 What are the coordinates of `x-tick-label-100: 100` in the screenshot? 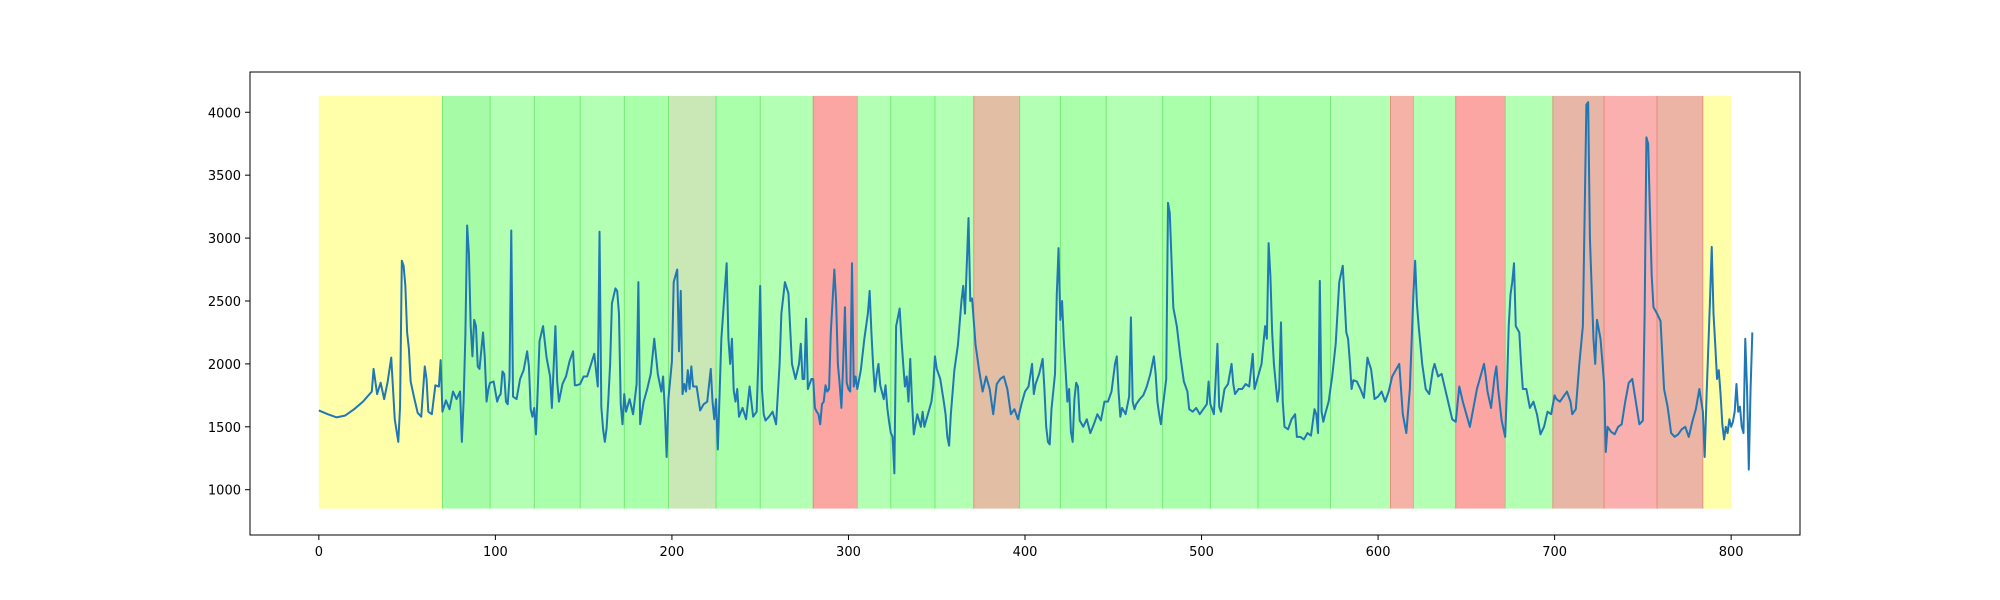 It's located at (495, 552).